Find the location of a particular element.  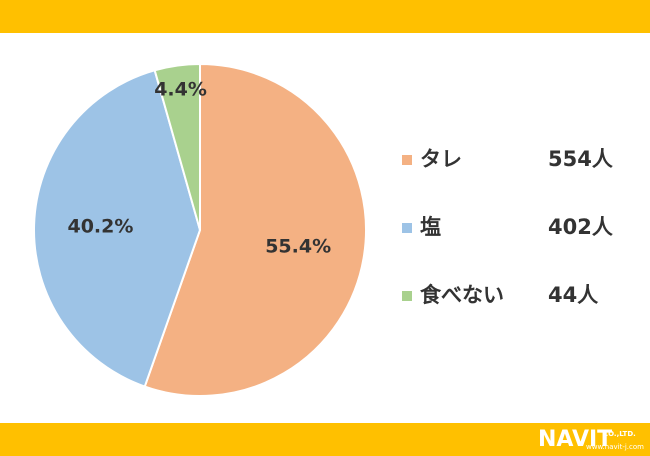

count-label: 402人 is located at coordinates (580, 227).